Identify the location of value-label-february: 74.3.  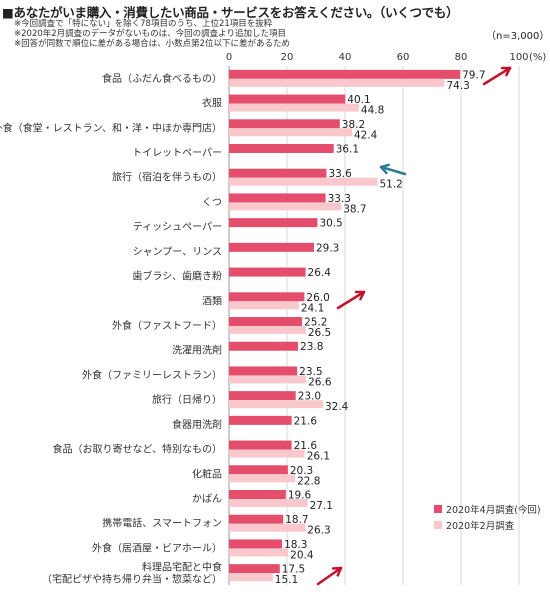
(457, 86).